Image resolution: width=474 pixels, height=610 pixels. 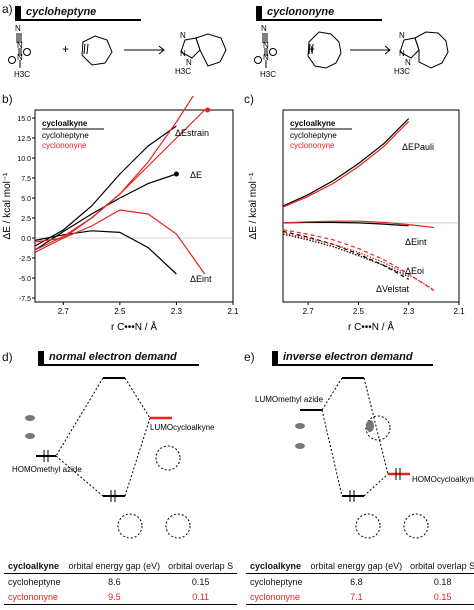 I want to click on table-row: cyclononyne 9.5 0.11, so click(x=121, y=597).